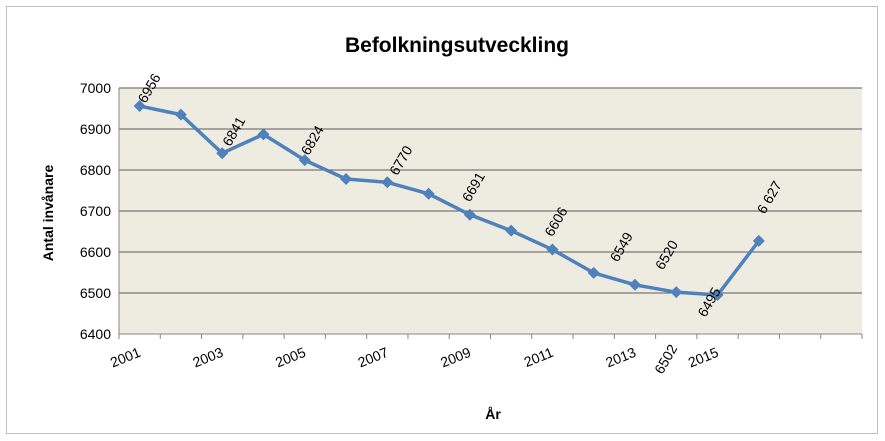 This screenshot has height=441, width=885. What do you see at coordinates (95, 334) in the screenshot?
I see `y-tick-label: 6400` at bounding box center [95, 334].